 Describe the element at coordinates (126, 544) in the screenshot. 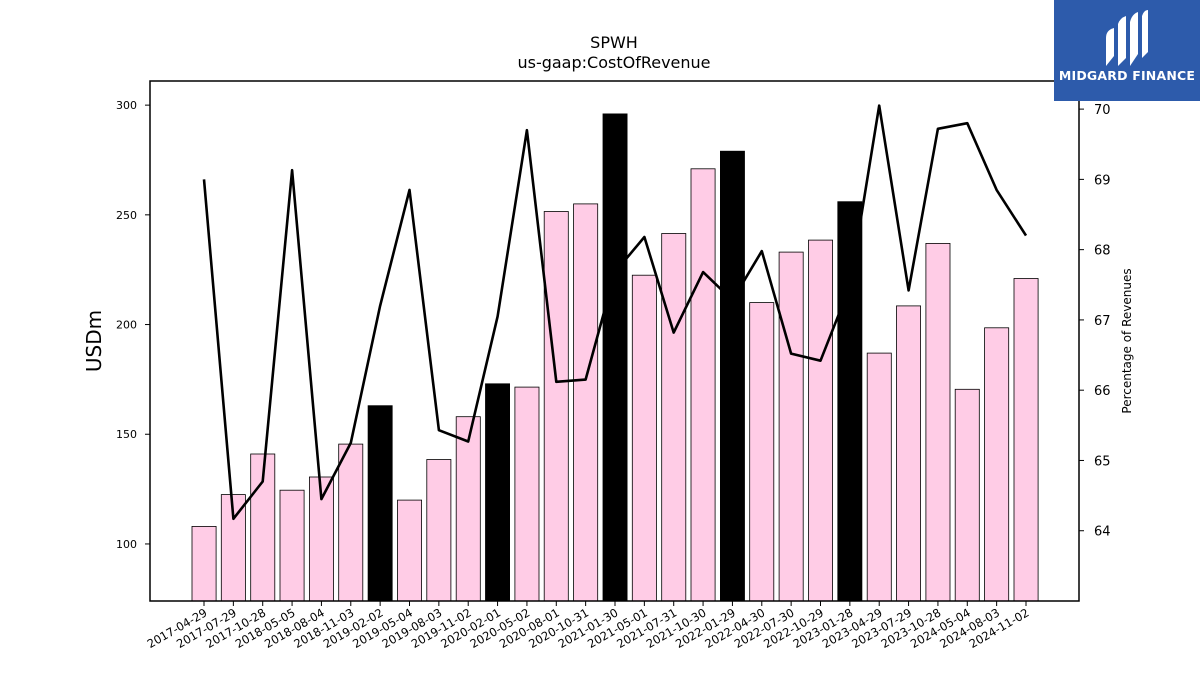

I see `y-tick-label: 100` at that location.